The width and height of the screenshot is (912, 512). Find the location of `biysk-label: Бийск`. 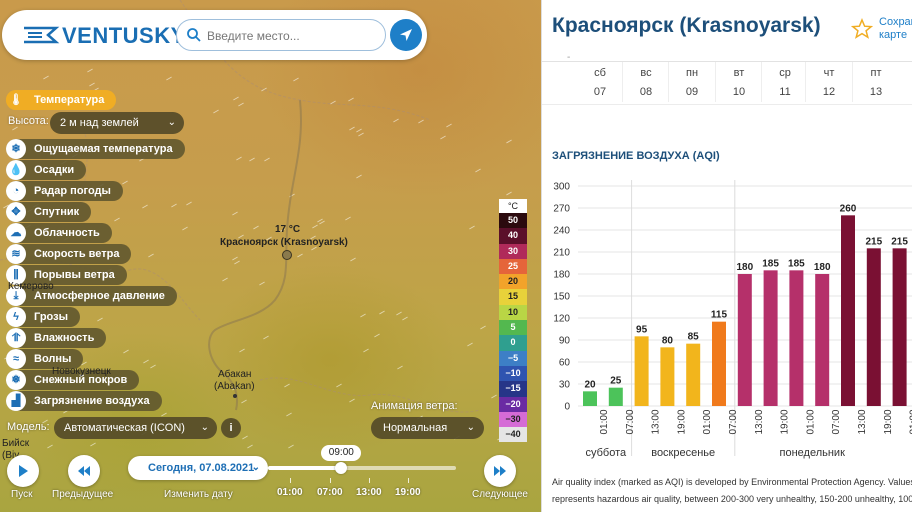

biysk-label: Бийск is located at coordinates (16, 443).